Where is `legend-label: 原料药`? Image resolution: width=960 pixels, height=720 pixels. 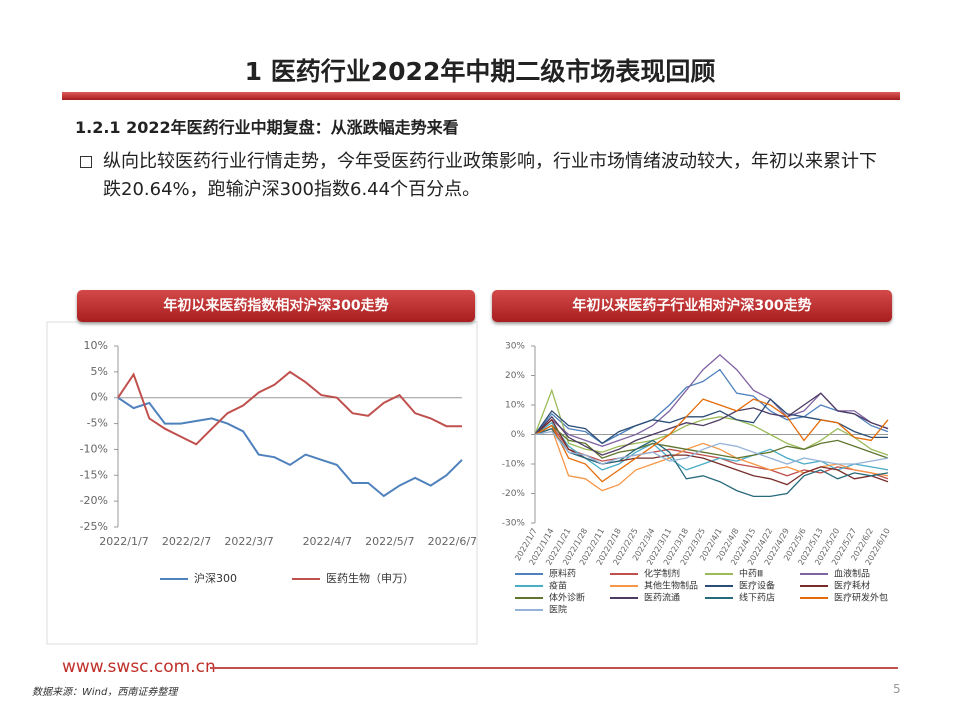 legend-label: 原料药 is located at coordinates (562, 574).